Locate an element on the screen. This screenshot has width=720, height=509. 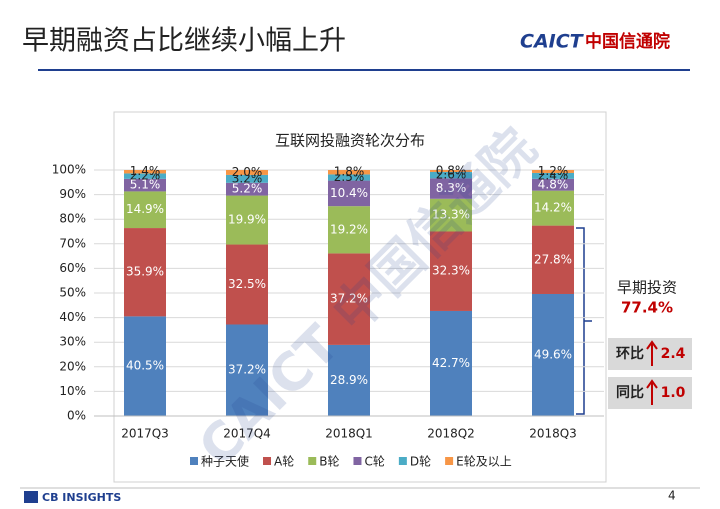
data-label: 19.9% is located at coordinates (247, 220).